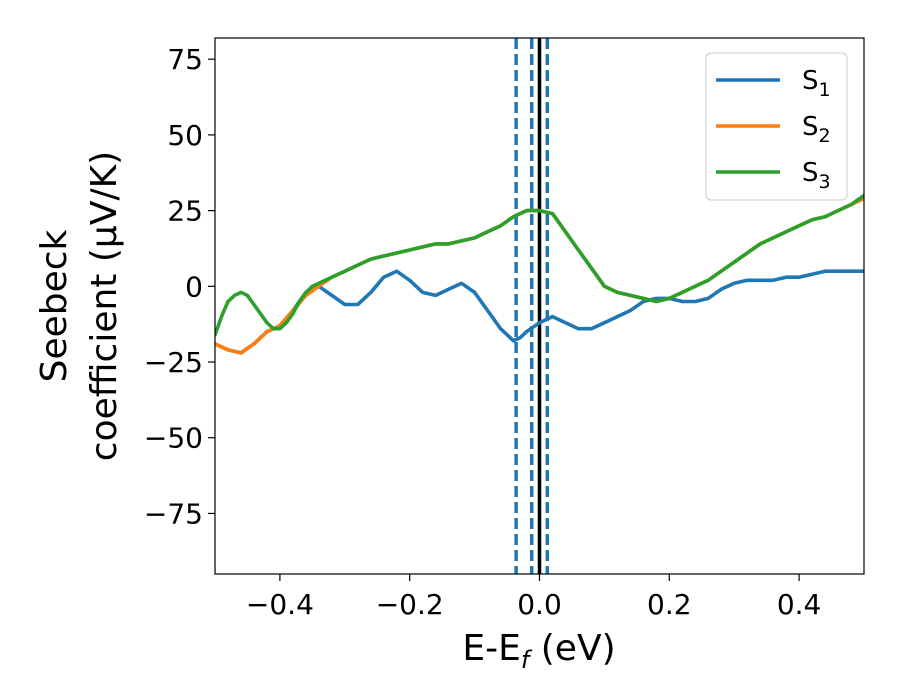 The image size is (900, 700). What do you see at coordinates (410, 604) in the screenshot?
I see `x-tick-label: −0.2` at bounding box center [410, 604].